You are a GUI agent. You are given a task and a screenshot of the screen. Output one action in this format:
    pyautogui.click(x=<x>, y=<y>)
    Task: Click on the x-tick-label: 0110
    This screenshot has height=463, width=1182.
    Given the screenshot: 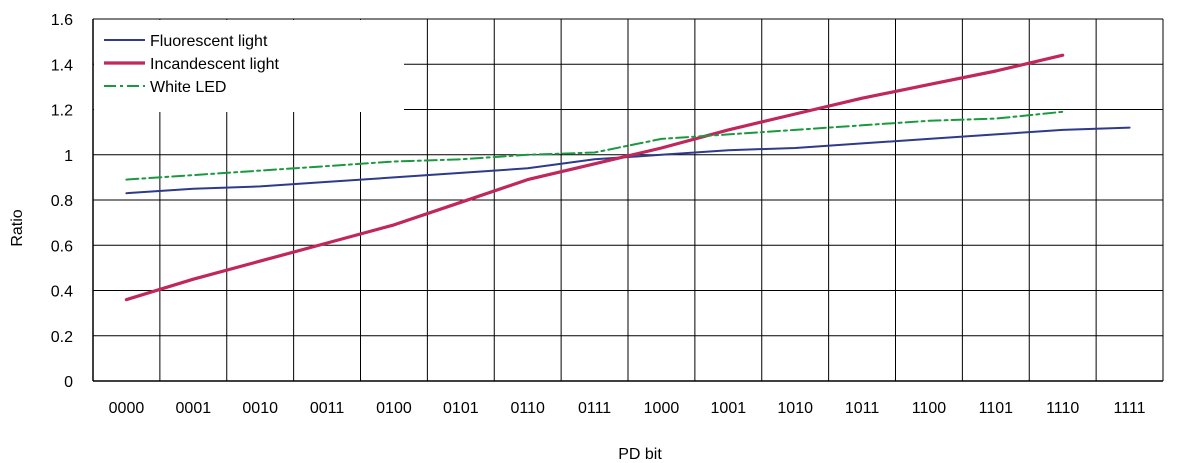 What is the action you would take?
    pyautogui.click(x=527, y=408)
    